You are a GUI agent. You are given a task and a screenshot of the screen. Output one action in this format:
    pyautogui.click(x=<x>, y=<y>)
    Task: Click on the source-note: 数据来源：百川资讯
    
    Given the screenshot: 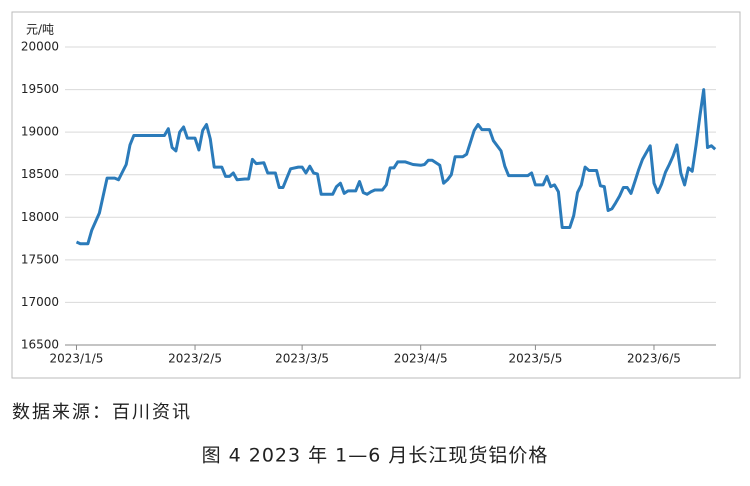 What is the action you would take?
    pyautogui.click(x=102, y=412)
    